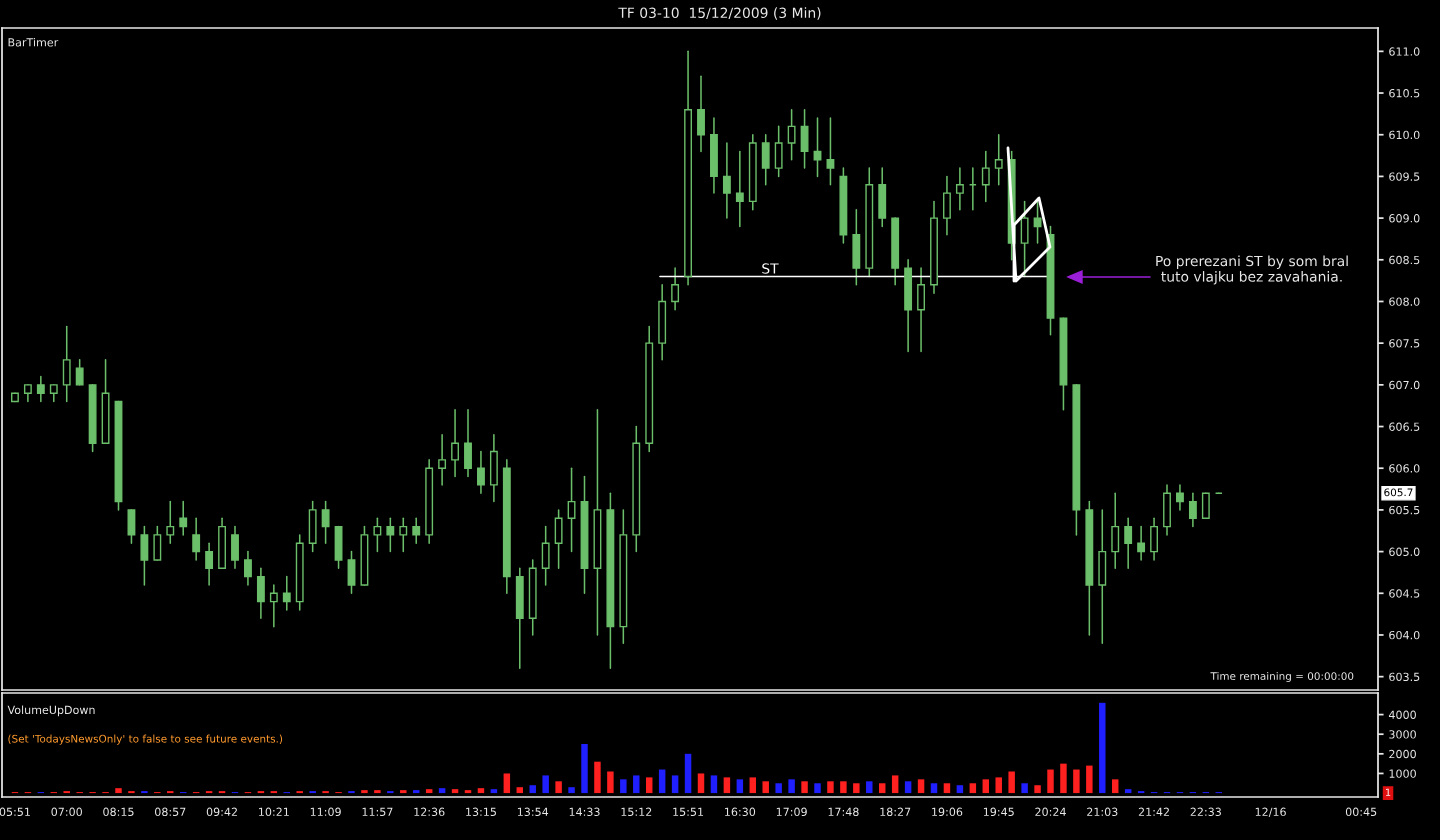 This screenshot has width=1440, height=840. I want to click on annotation: BarTimer, so click(33, 42).